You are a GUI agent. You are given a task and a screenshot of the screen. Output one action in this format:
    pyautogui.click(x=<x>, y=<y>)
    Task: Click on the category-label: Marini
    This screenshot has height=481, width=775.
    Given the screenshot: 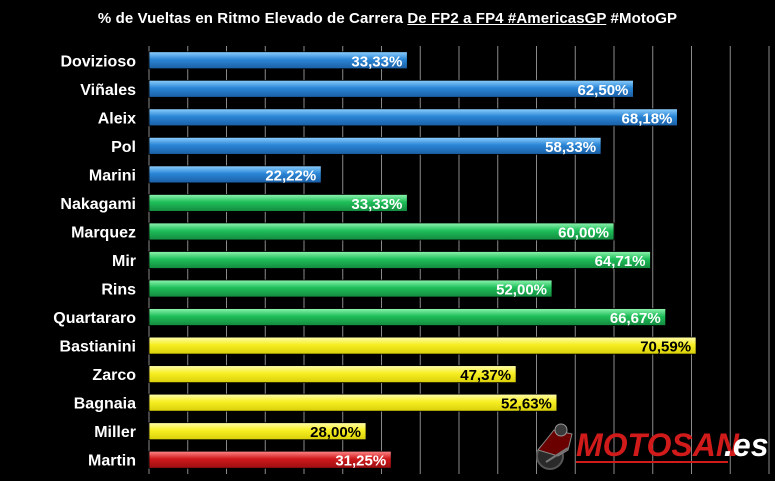 What is the action you would take?
    pyautogui.click(x=112, y=175)
    